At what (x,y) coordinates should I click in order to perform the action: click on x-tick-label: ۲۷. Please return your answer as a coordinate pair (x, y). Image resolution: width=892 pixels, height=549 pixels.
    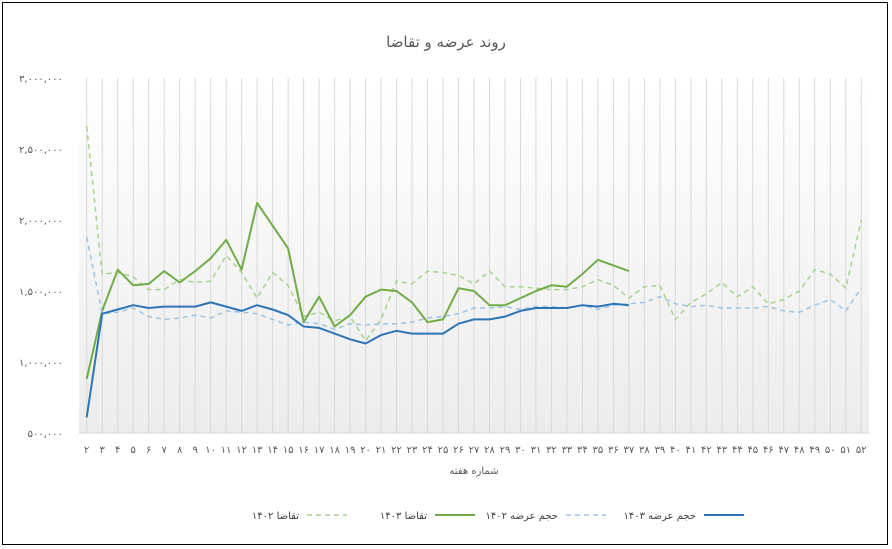
    Looking at the image, I should click on (474, 450).